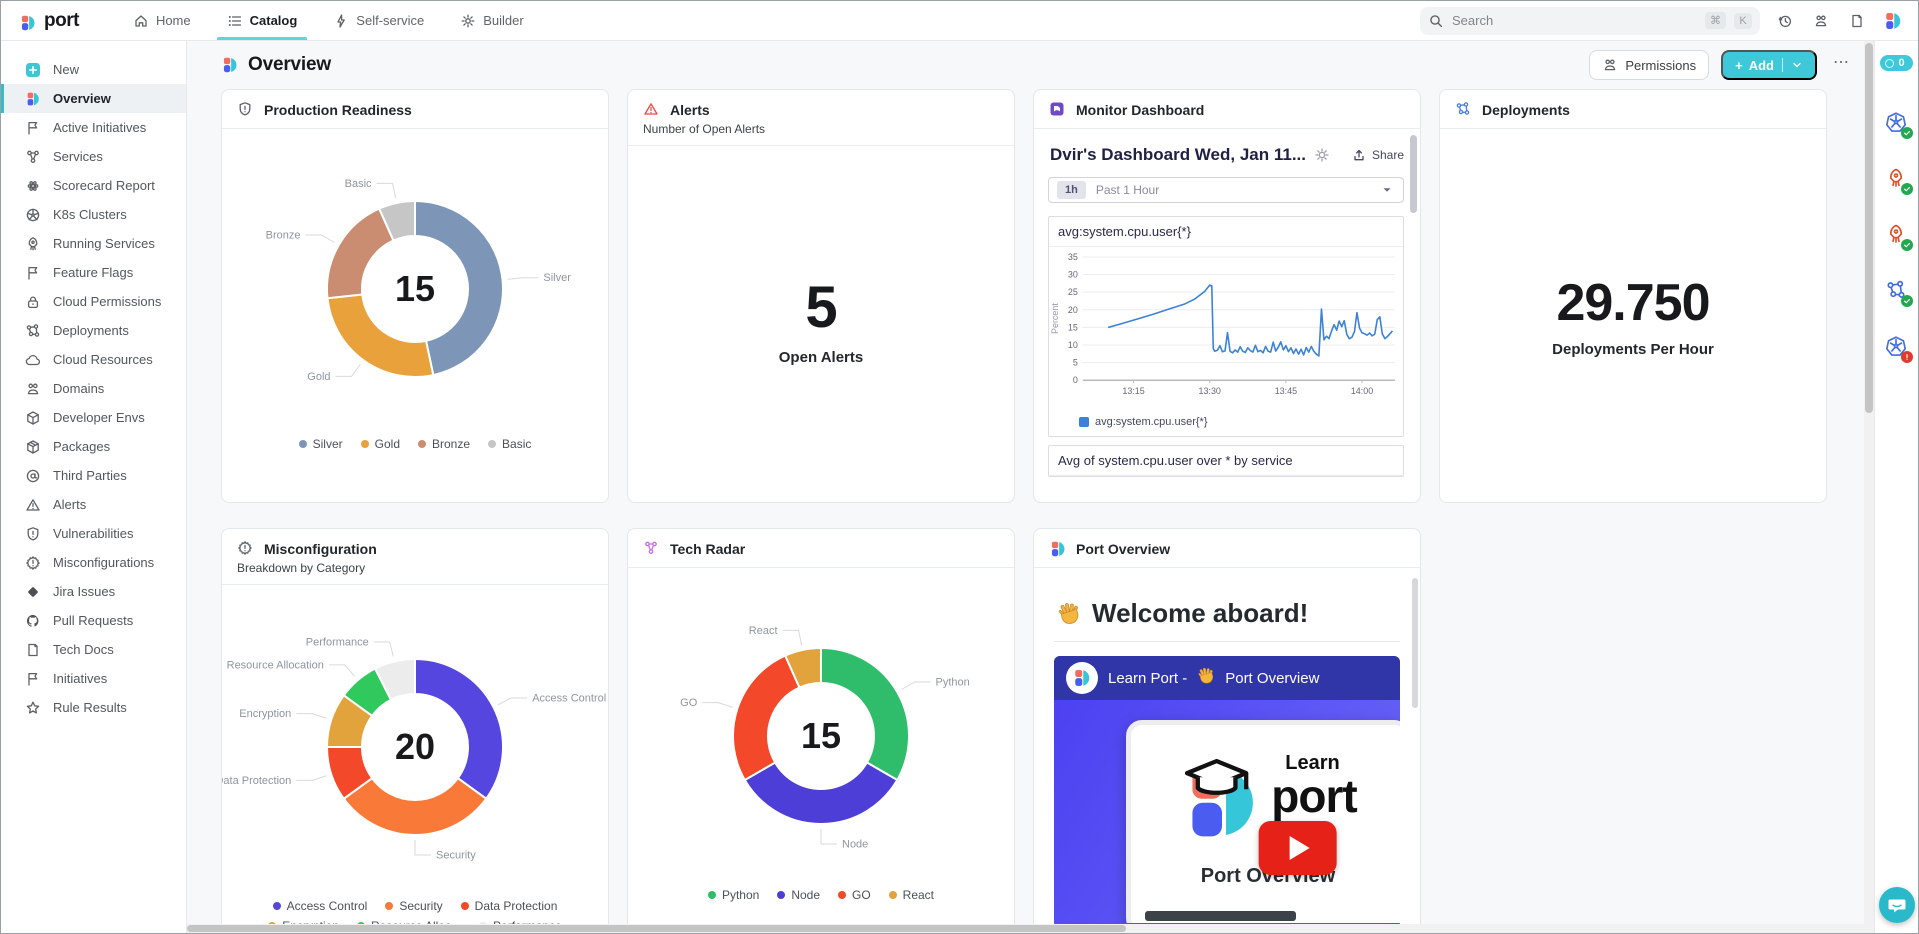 The image size is (1919, 934). Describe the element at coordinates (394, 679) in the screenshot. I see `donut-segment-performance` at that location.